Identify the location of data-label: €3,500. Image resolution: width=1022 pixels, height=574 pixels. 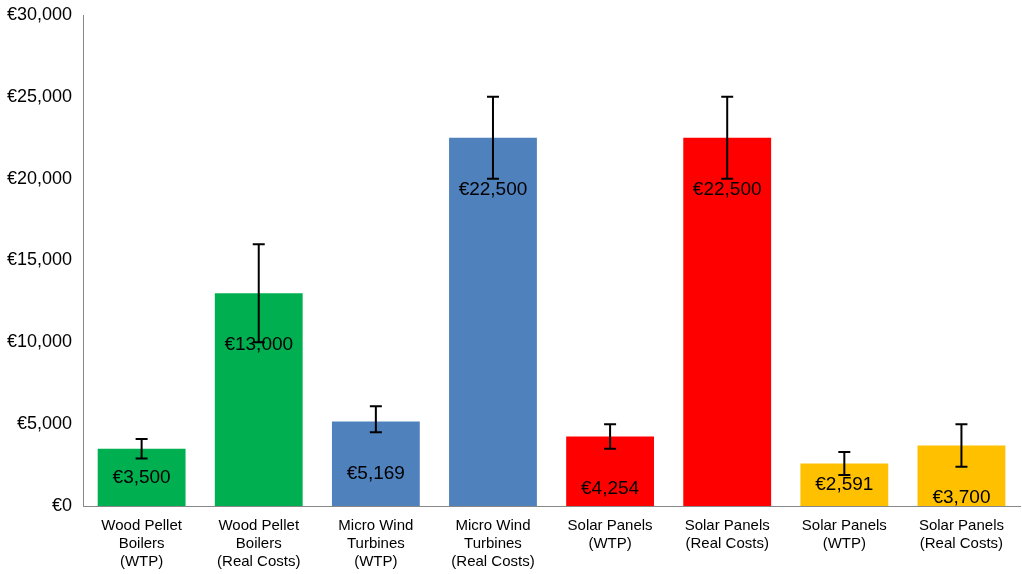
(141, 476).